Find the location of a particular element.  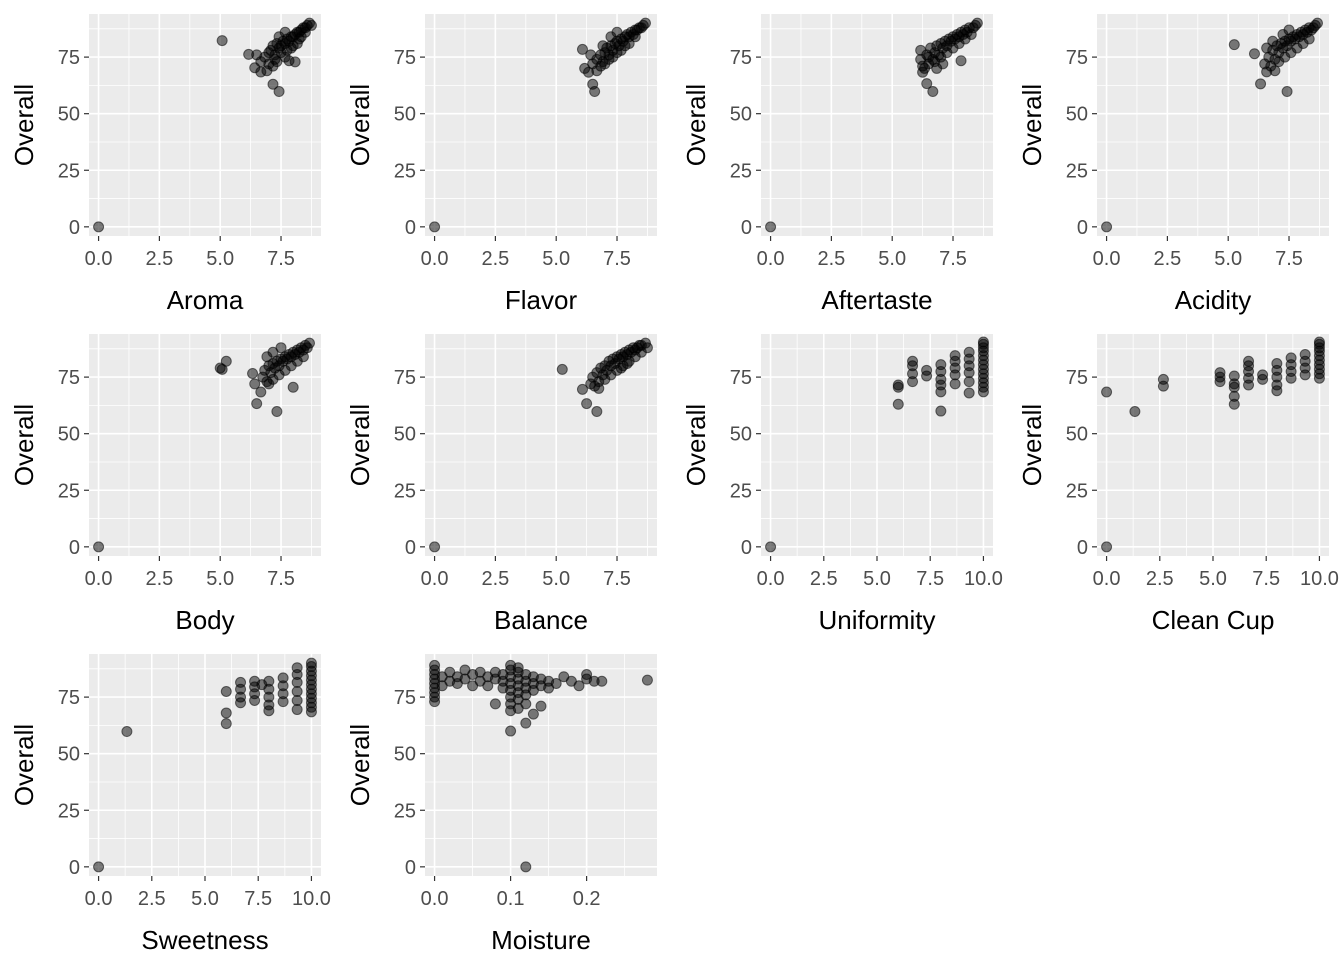

x-axis-title: Acidity is located at coordinates (1213, 300).